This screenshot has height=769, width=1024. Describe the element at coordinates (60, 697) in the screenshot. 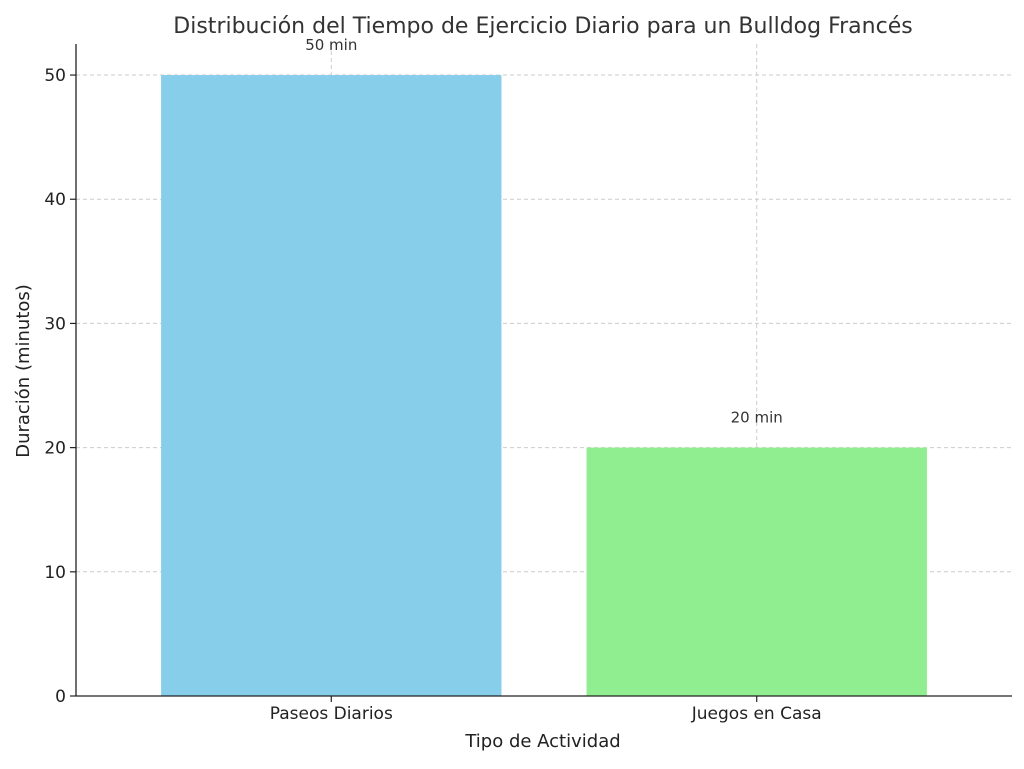

I see `y-tick-label: 0` at that location.